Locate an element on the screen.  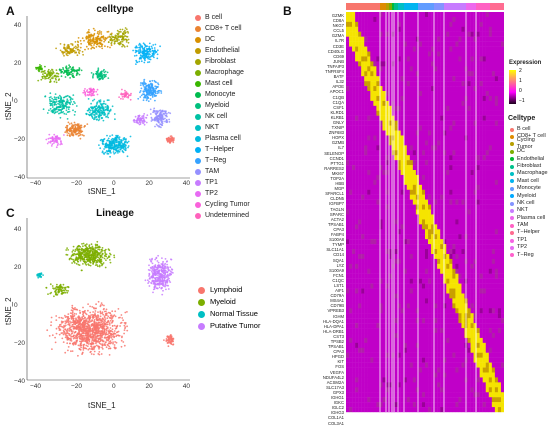
celltype-legend-item: DC is located at coordinates (222, 39).